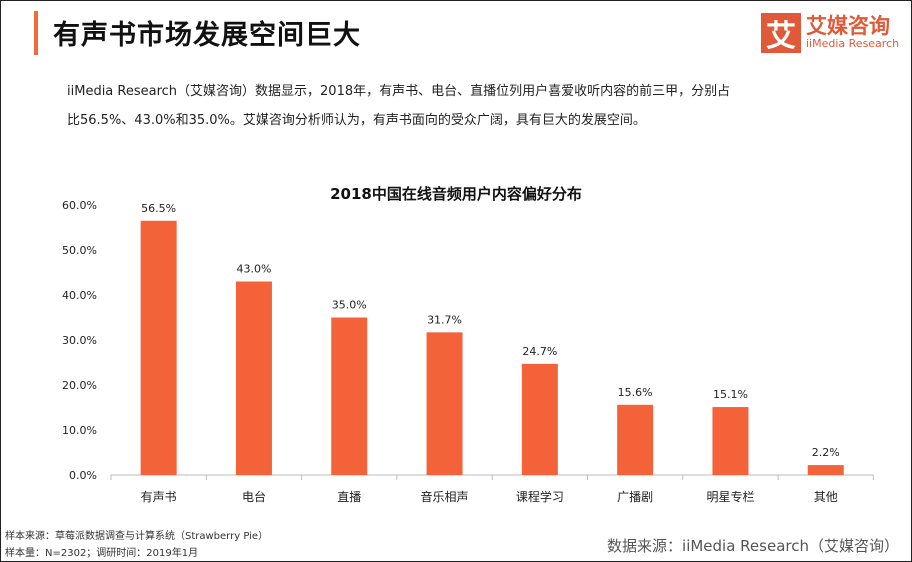  I want to click on data-label: 15.6%, so click(635, 392).